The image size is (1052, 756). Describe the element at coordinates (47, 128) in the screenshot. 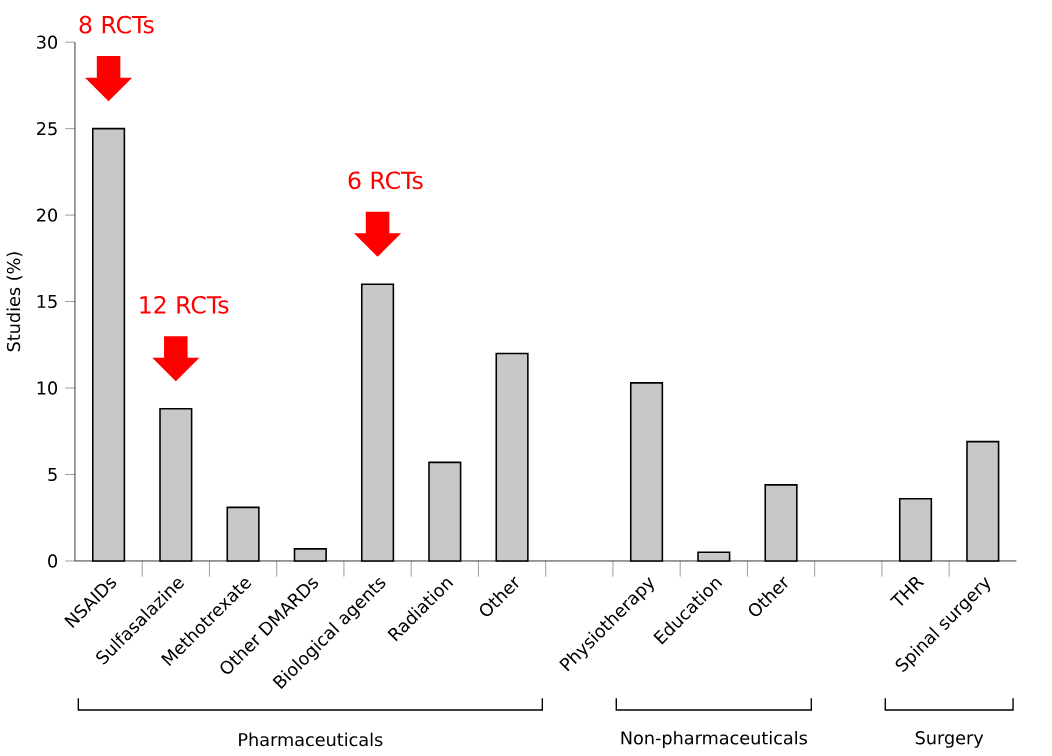

I see `y-tick-label: 25` at that location.